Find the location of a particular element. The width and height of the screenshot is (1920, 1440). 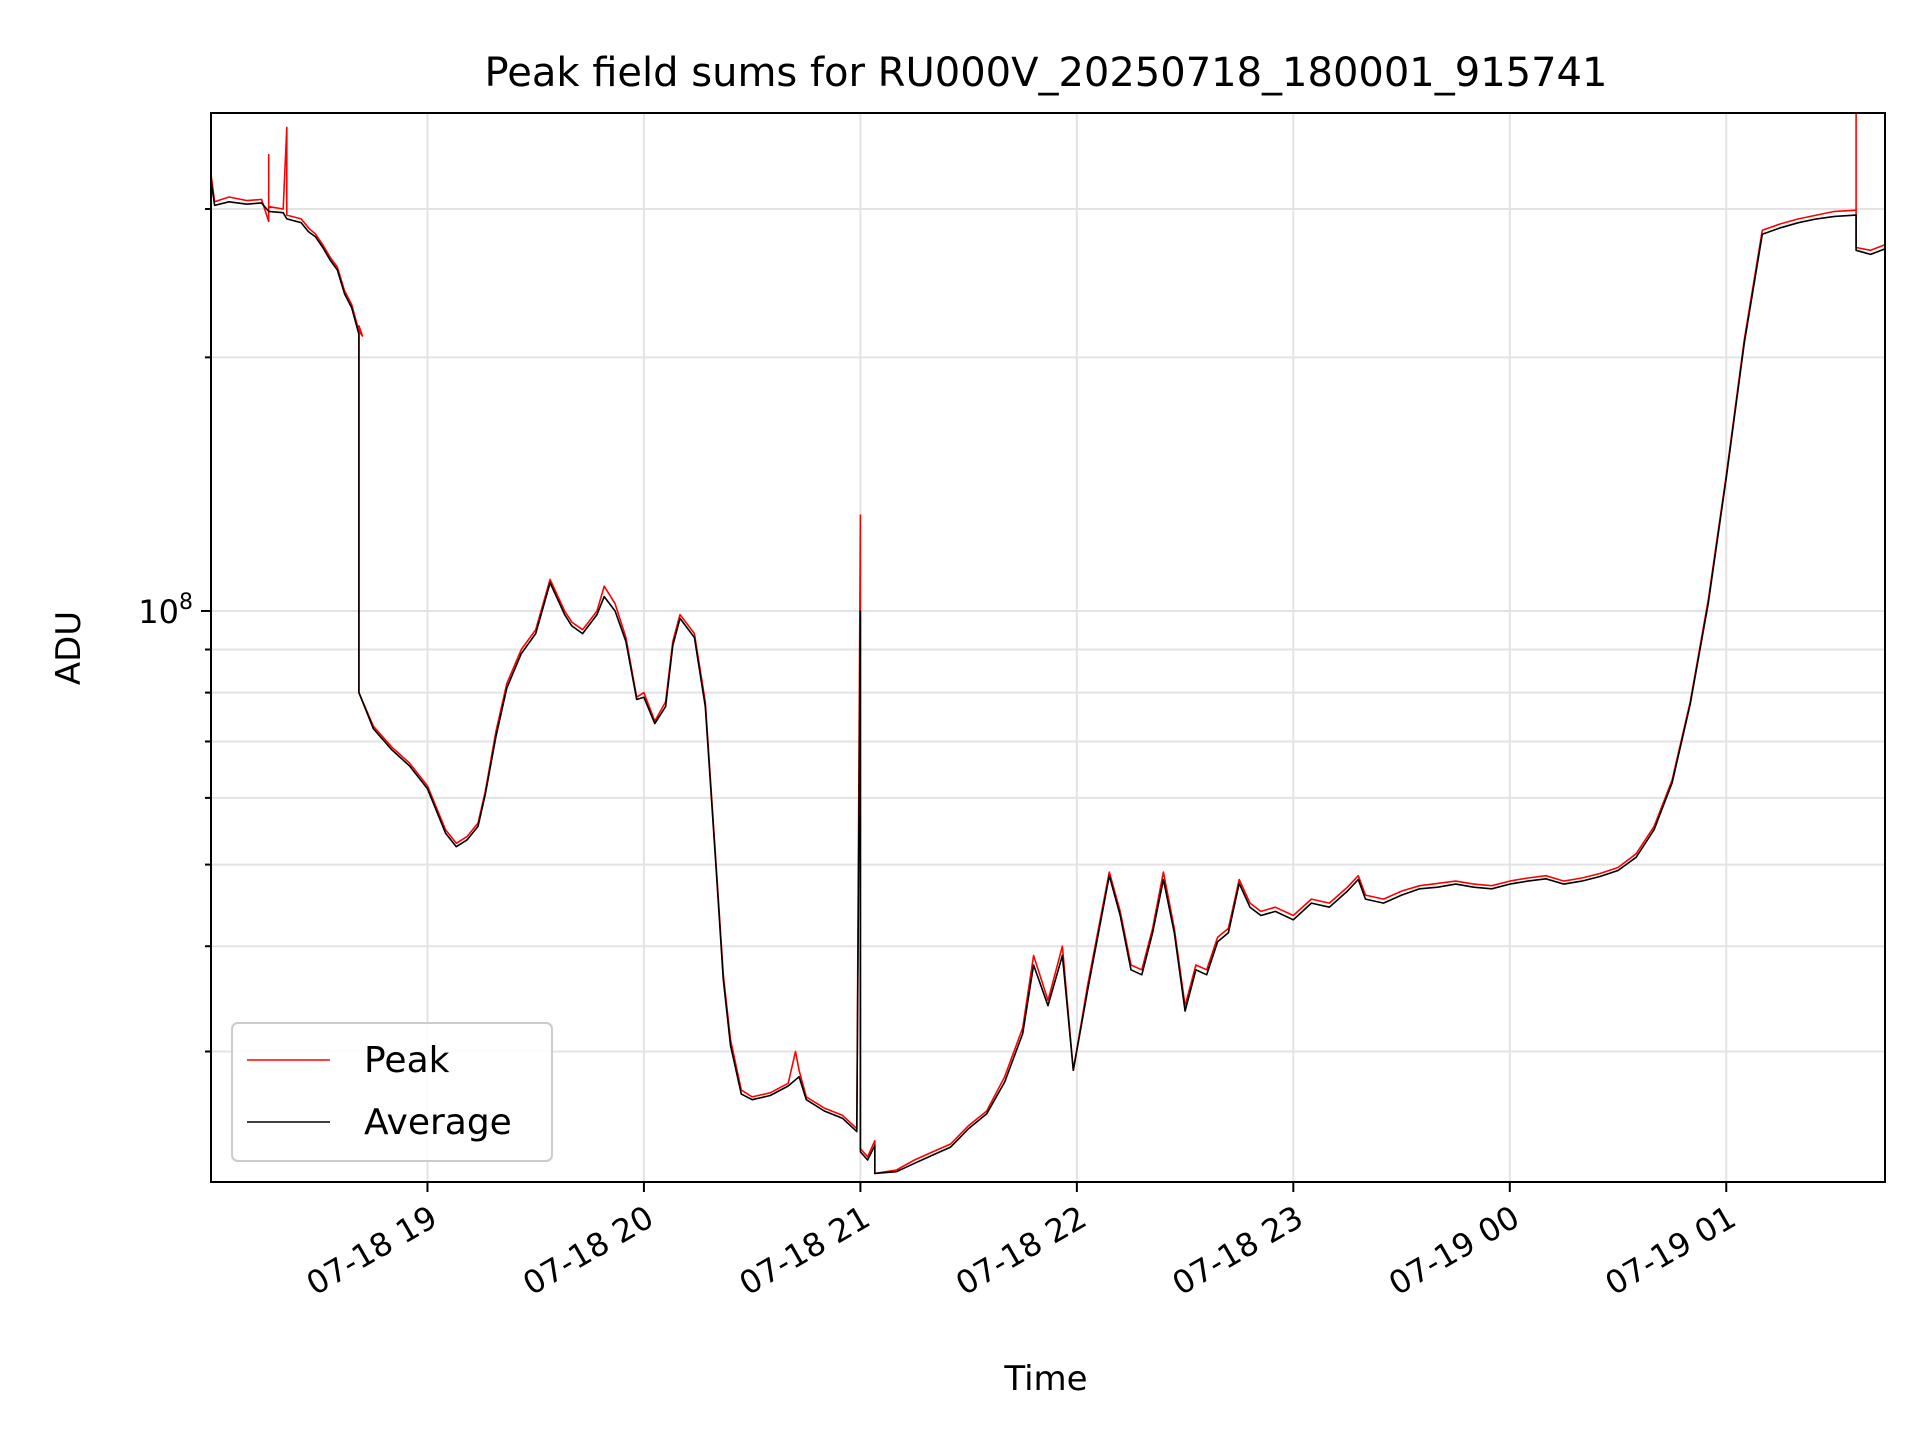

legend: Peak Average is located at coordinates (392, 1092).